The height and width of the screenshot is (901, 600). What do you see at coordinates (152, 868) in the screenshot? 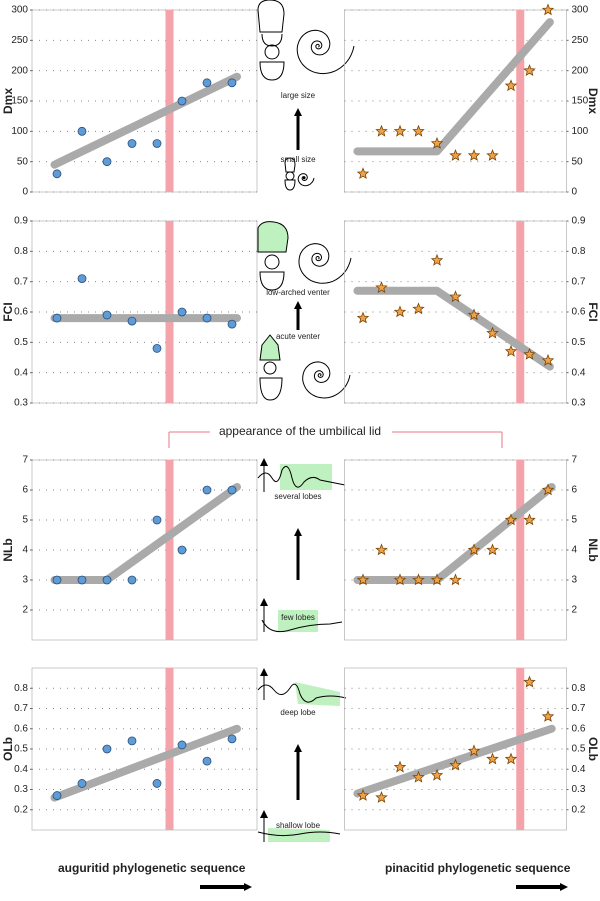
I see `x-axis-title: auguritid phylogenetic sequence` at bounding box center [152, 868].